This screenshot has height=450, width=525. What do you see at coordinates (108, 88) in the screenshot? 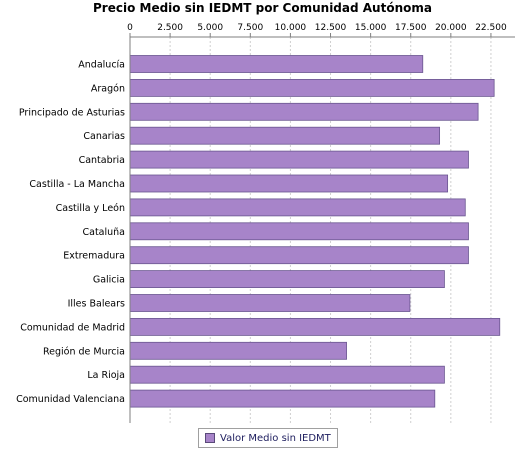
I see `category-label: Aragón` at bounding box center [108, 88].